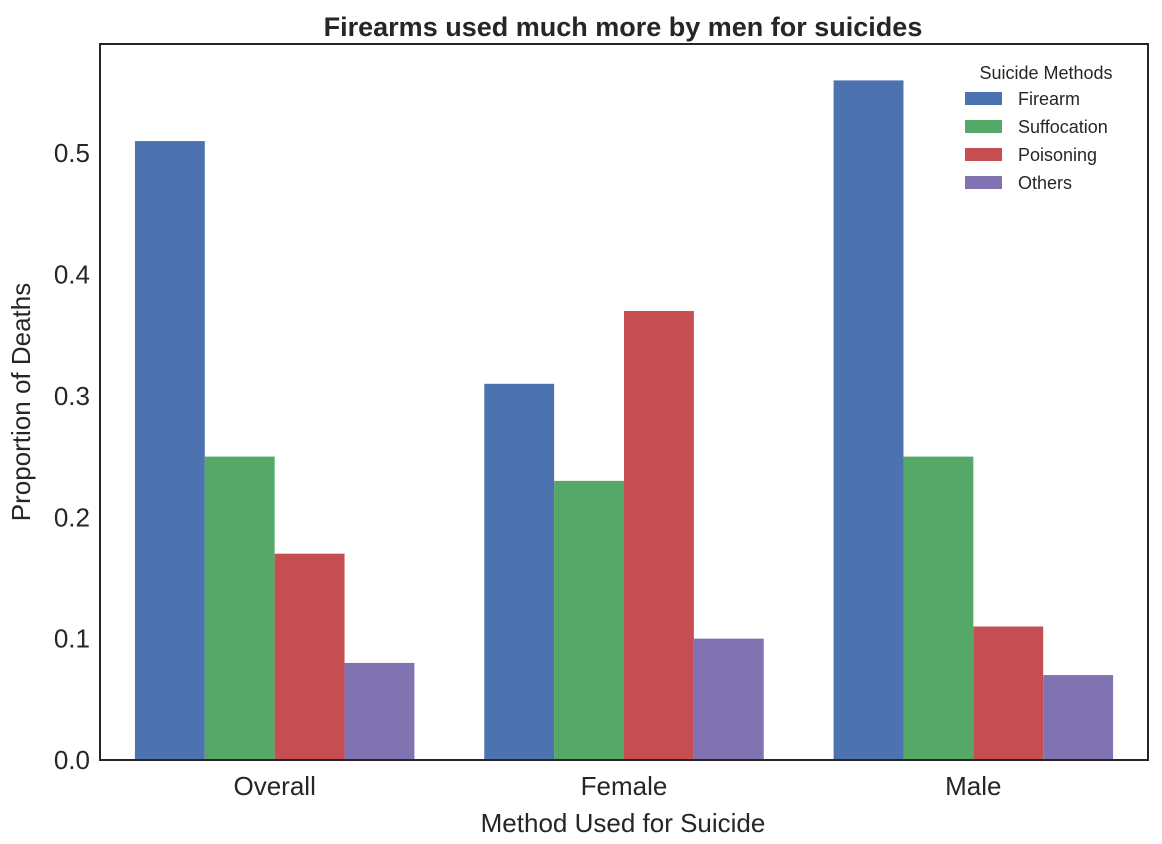 The height and width of the screenshot is (844, 1162). I want to click on bar-female-others, so click(728, 699).